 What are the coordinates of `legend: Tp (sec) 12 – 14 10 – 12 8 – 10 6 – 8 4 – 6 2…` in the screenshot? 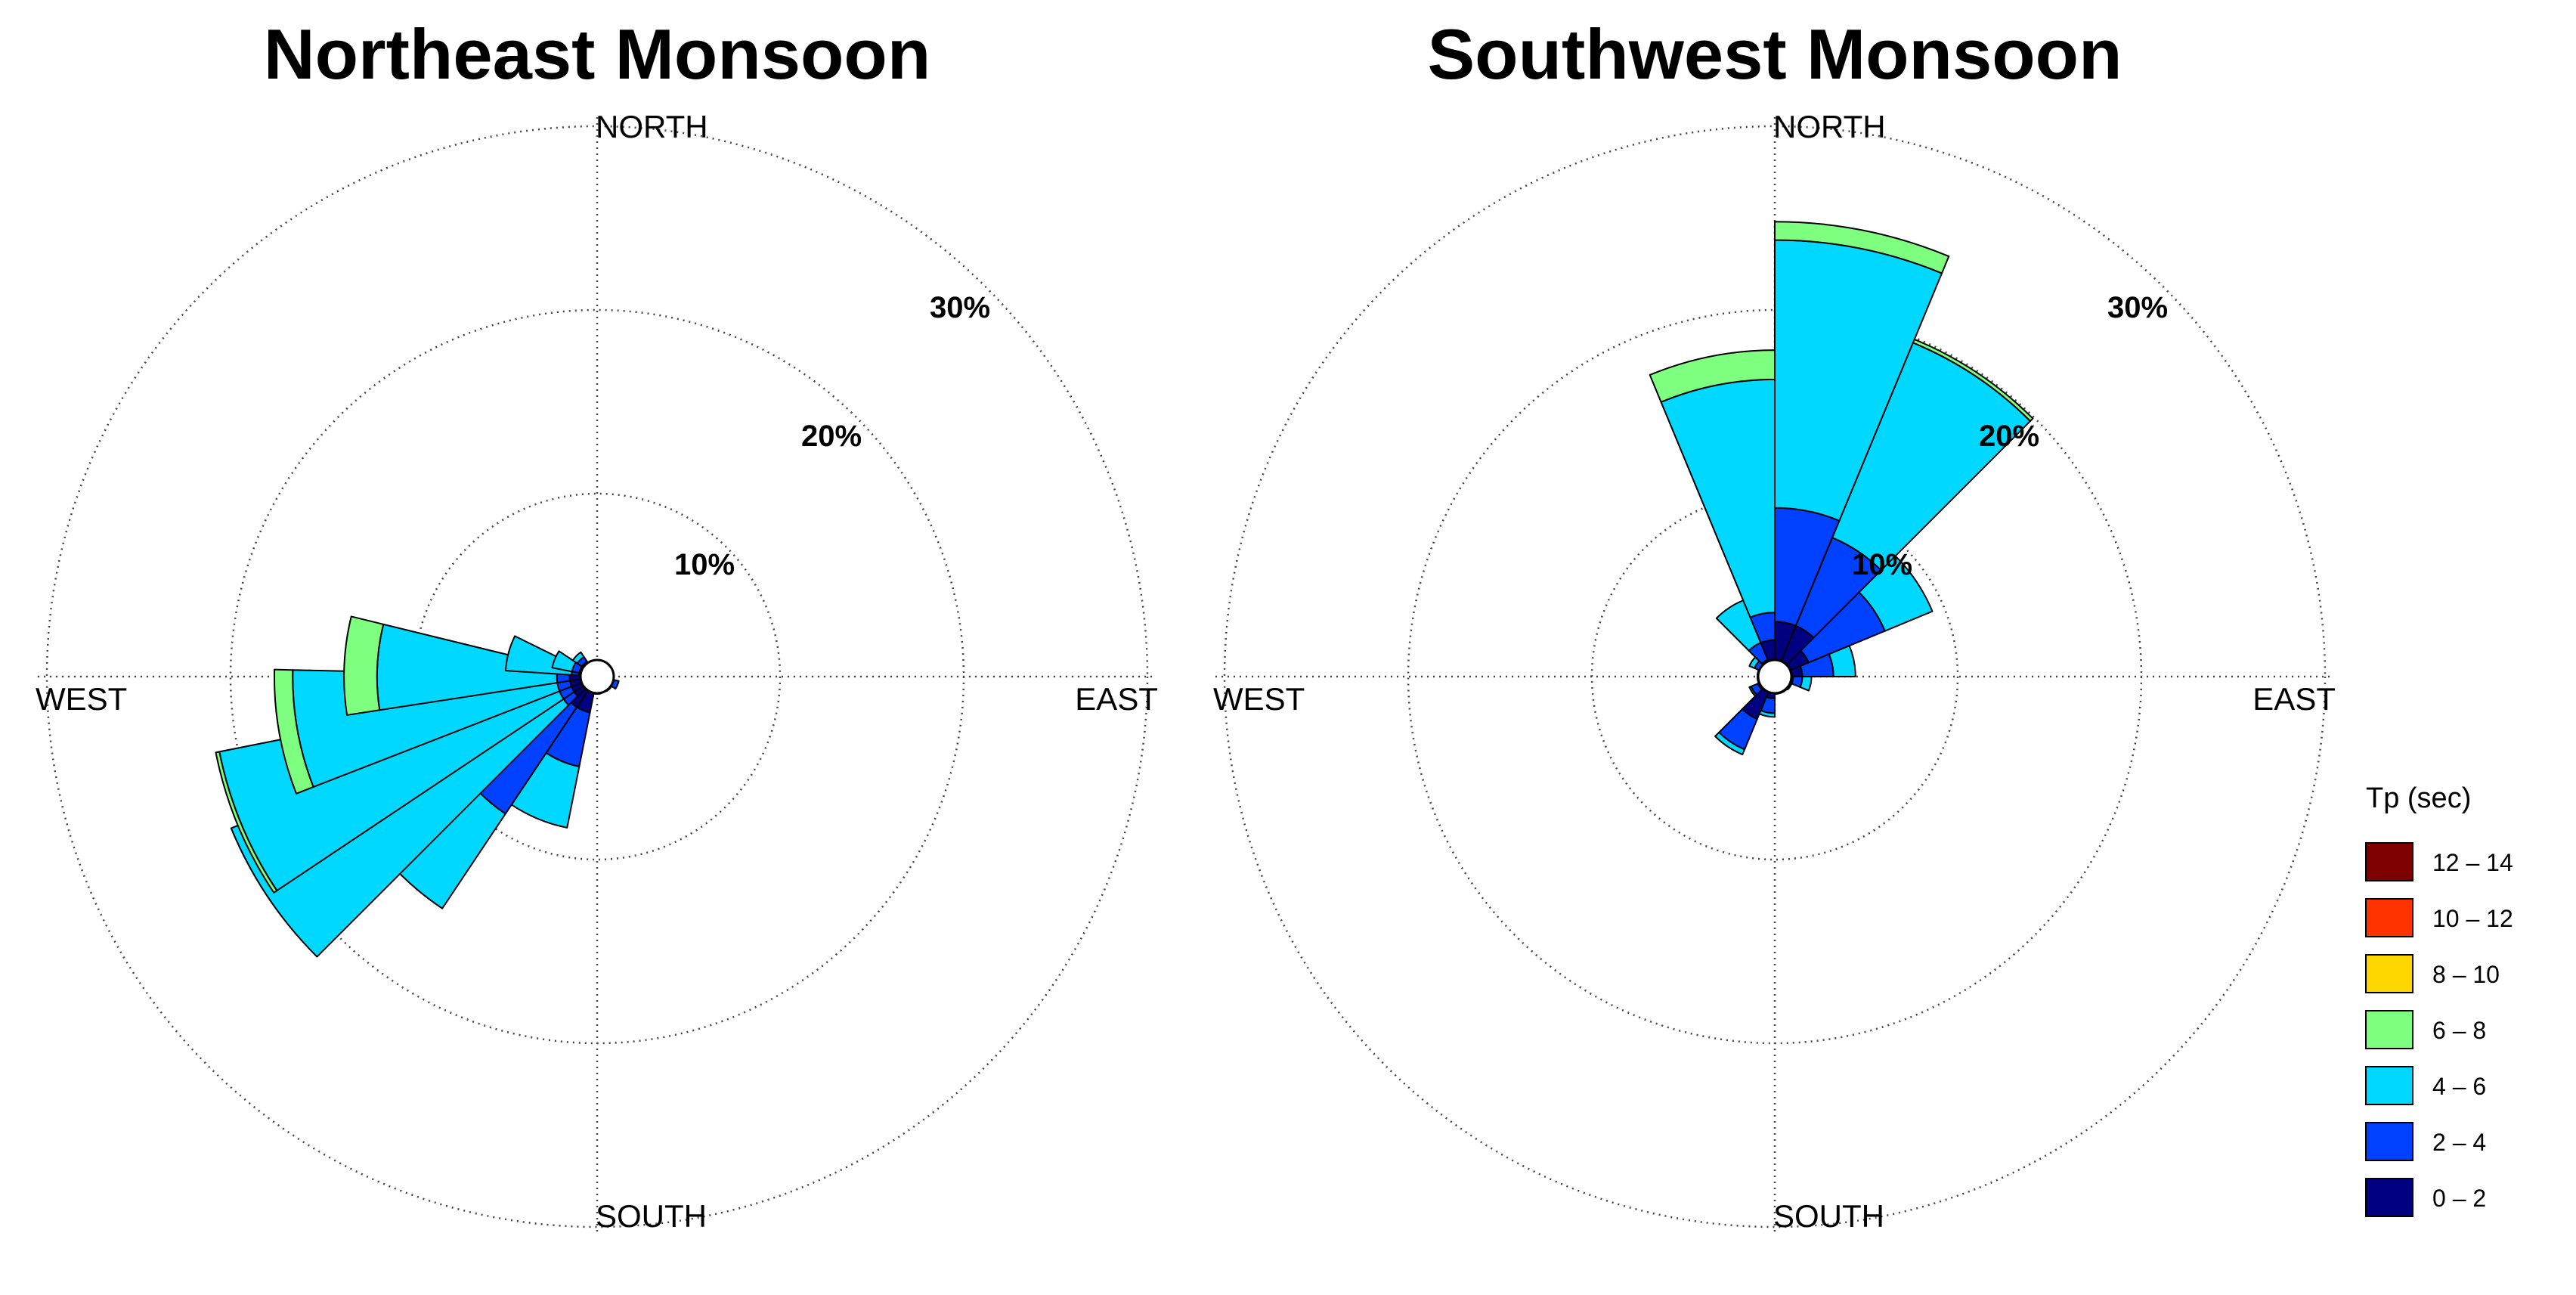 It's located at (2439, 1000).